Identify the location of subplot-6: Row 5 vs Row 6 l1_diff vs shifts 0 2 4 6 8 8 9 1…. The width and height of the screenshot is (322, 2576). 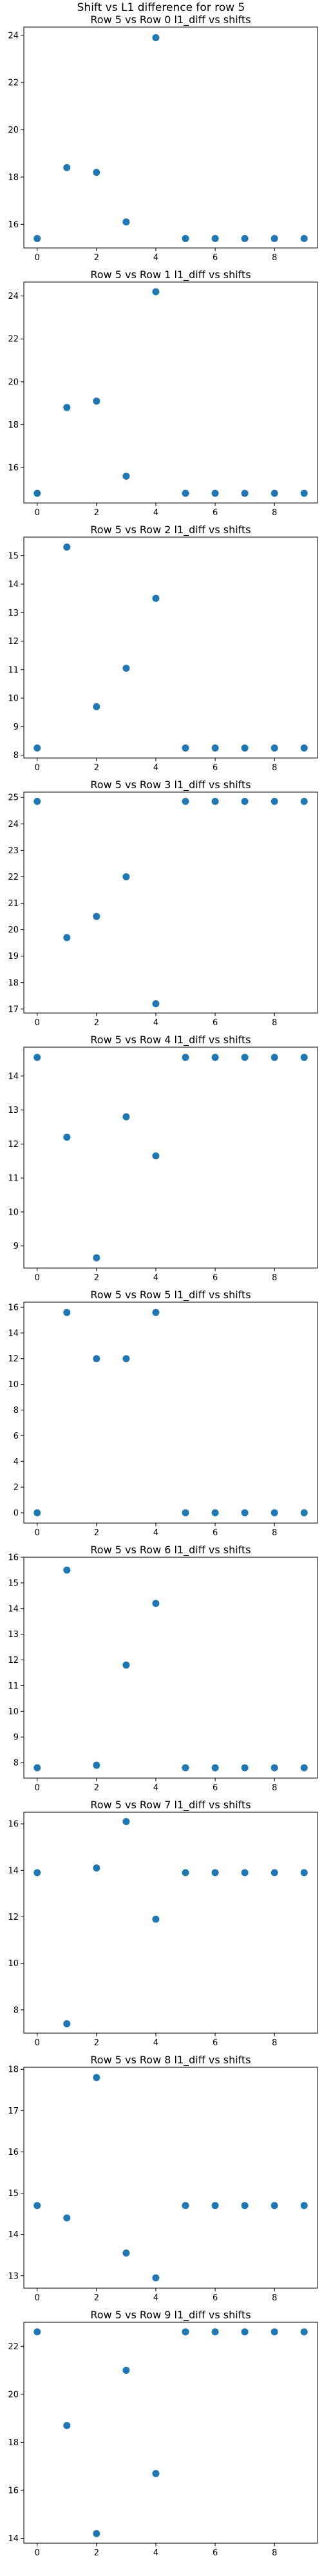
(163, 1669).